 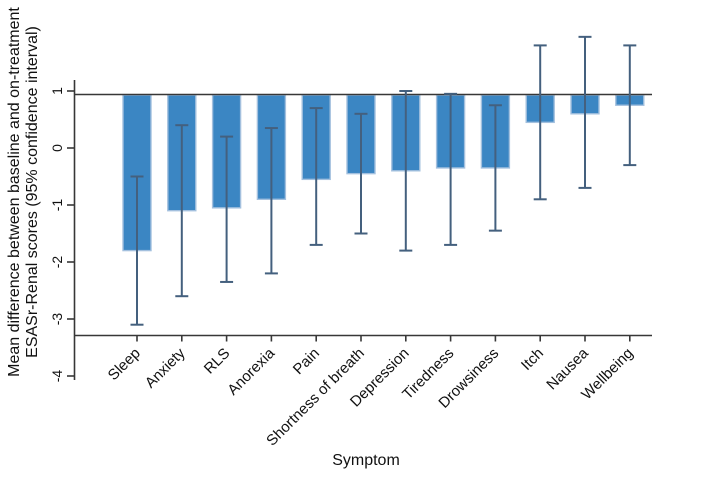 What do you see at coordinates (227, 209) in the screenshot?
I see `error-bar-rls` at bounding box center [227, 209].